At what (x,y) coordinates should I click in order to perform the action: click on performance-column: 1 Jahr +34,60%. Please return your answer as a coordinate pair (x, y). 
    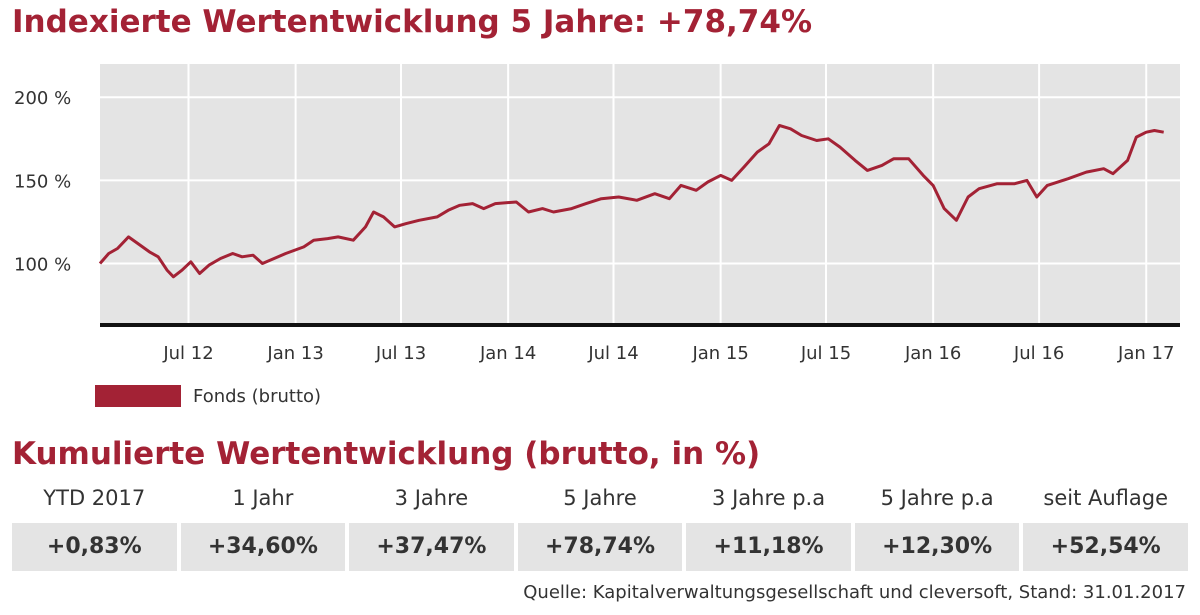
    Looking at the image, I should click on (263, 525).